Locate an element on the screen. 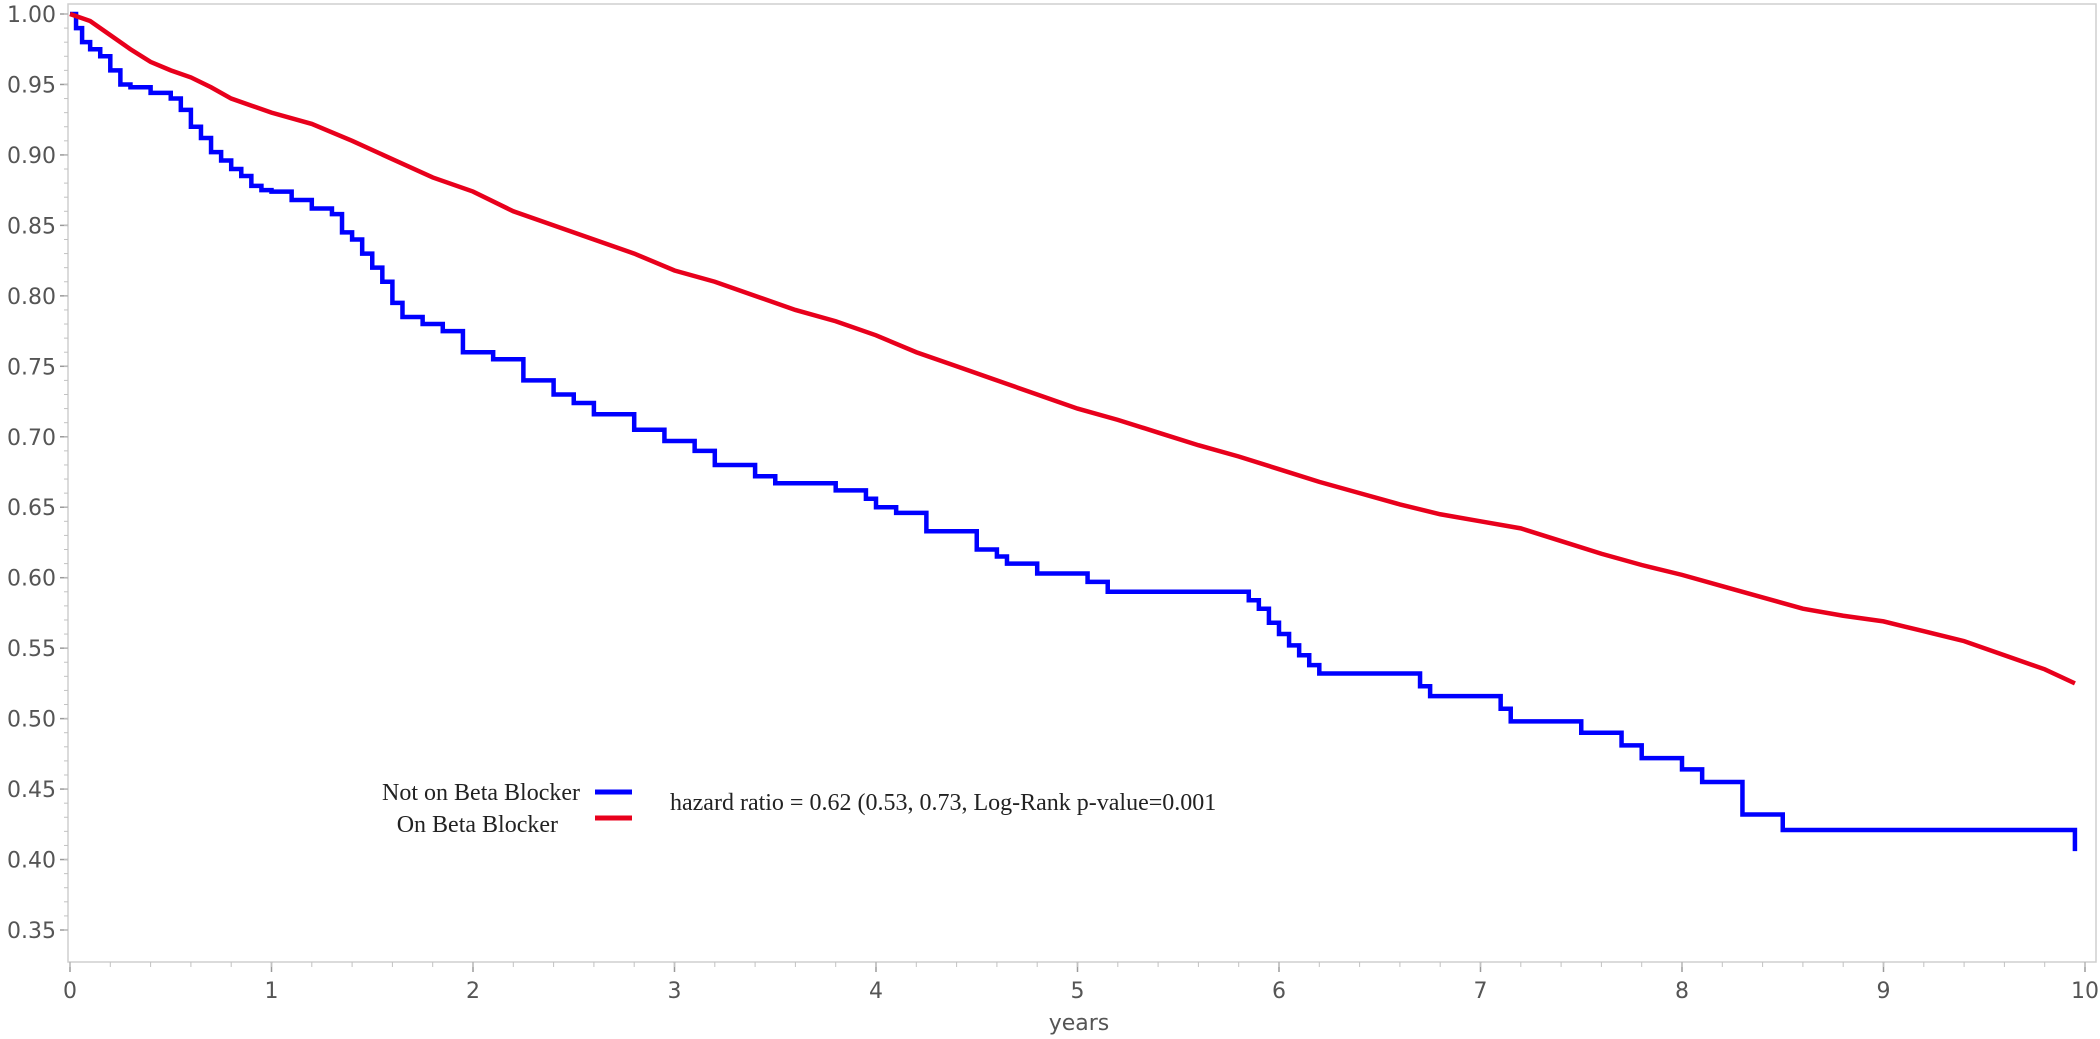 The width and height of the screenshot is (2100, 1039). x-tick-label: 0 is located at coordinates (70, 991).